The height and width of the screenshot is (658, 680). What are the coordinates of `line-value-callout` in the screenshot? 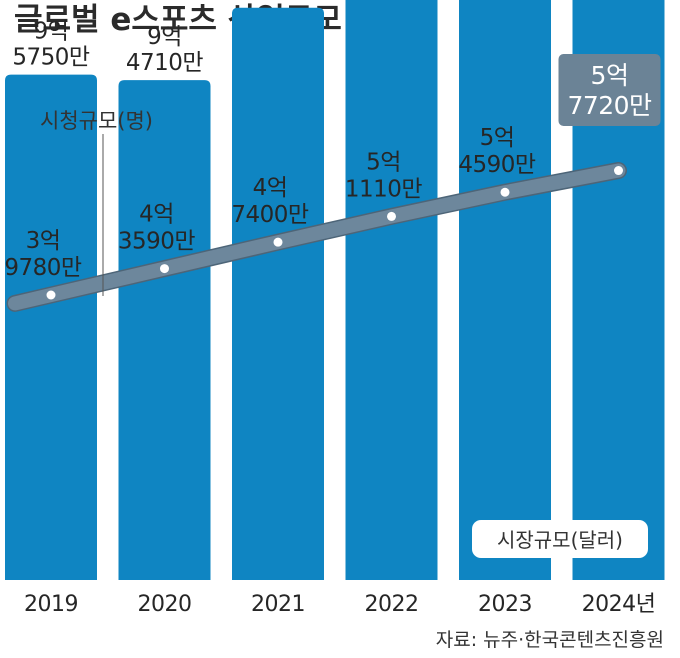 It's located at (609, 90).